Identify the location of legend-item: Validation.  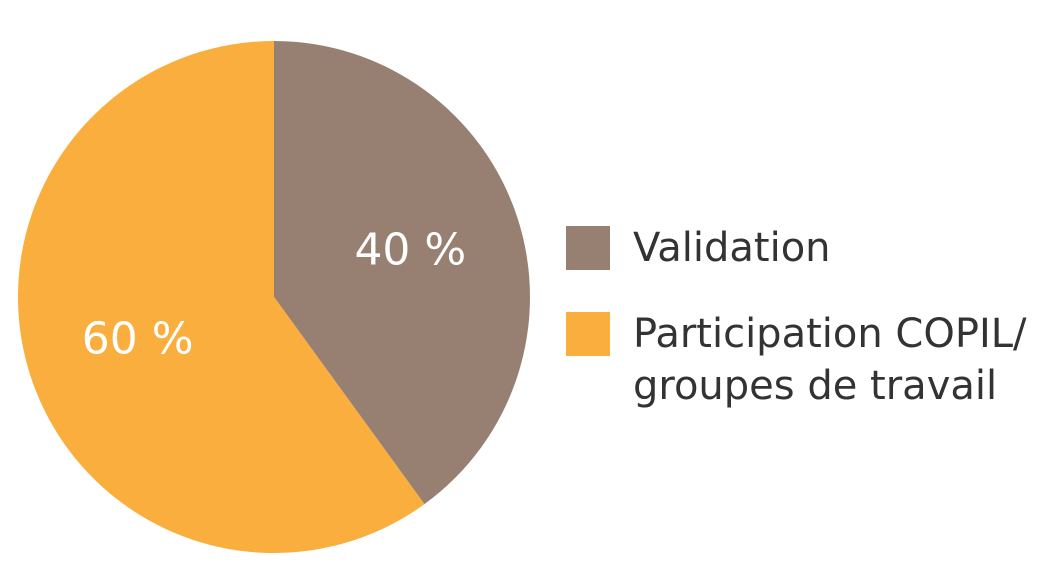
(796, 248).